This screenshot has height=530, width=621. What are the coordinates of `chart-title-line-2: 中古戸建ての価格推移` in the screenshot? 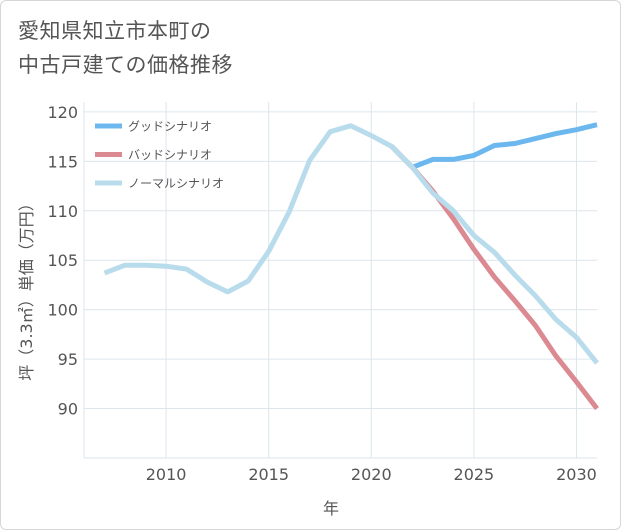 It's located at (125, 65).